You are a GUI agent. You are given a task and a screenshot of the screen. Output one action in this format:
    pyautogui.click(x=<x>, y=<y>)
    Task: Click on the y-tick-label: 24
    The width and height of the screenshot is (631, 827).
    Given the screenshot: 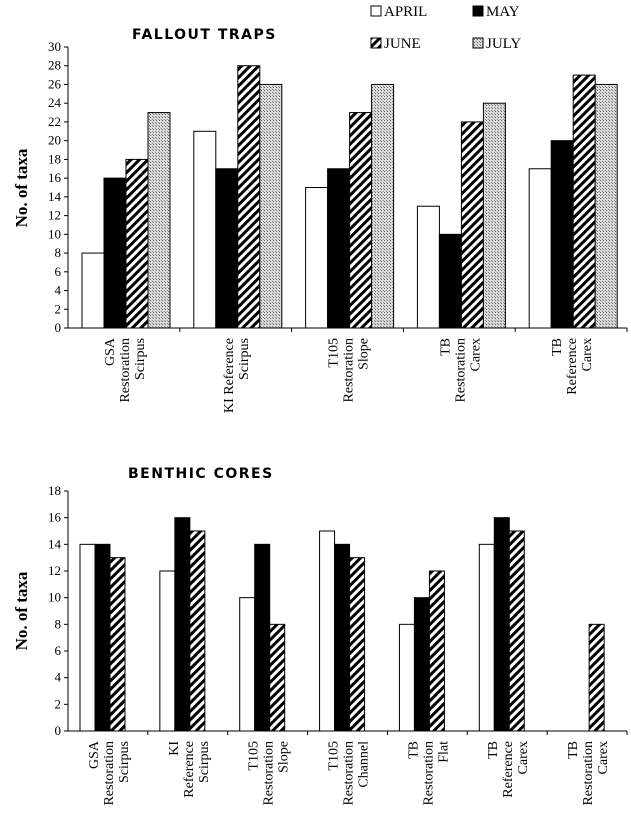 What is the action you would take?
    pyautogui.click(x=55, y=102)
    